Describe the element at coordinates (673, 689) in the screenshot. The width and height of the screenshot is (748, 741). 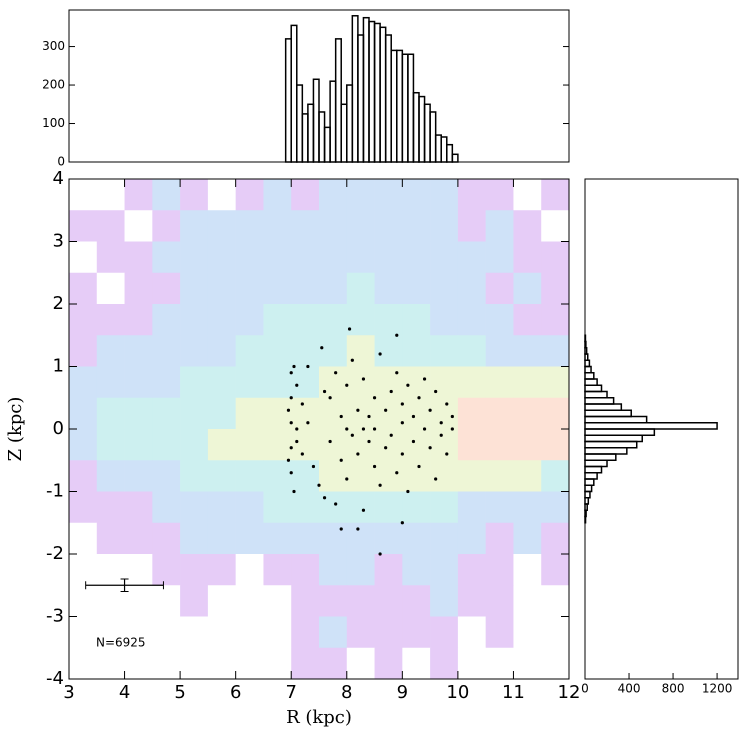
I see `x-tick-label: 800` at that location.